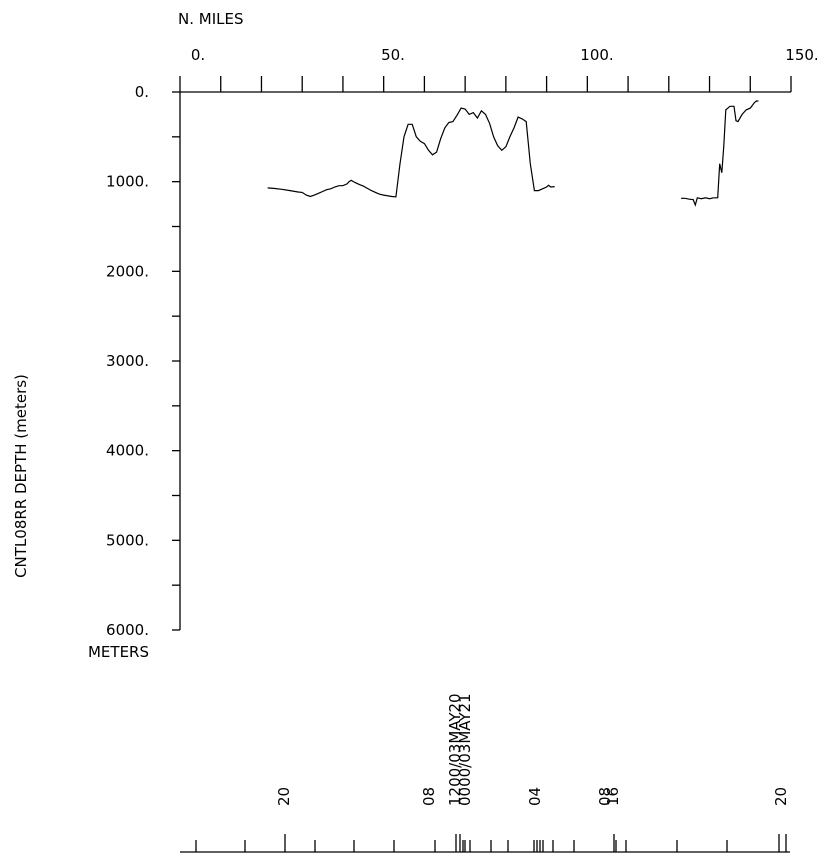 The width and height of the screenshot is (821, 856). What do you see at coordinates (801, 55) in the screenshot?
I see `x-tick-label-150: 150.` at bounding box center [801, 55].